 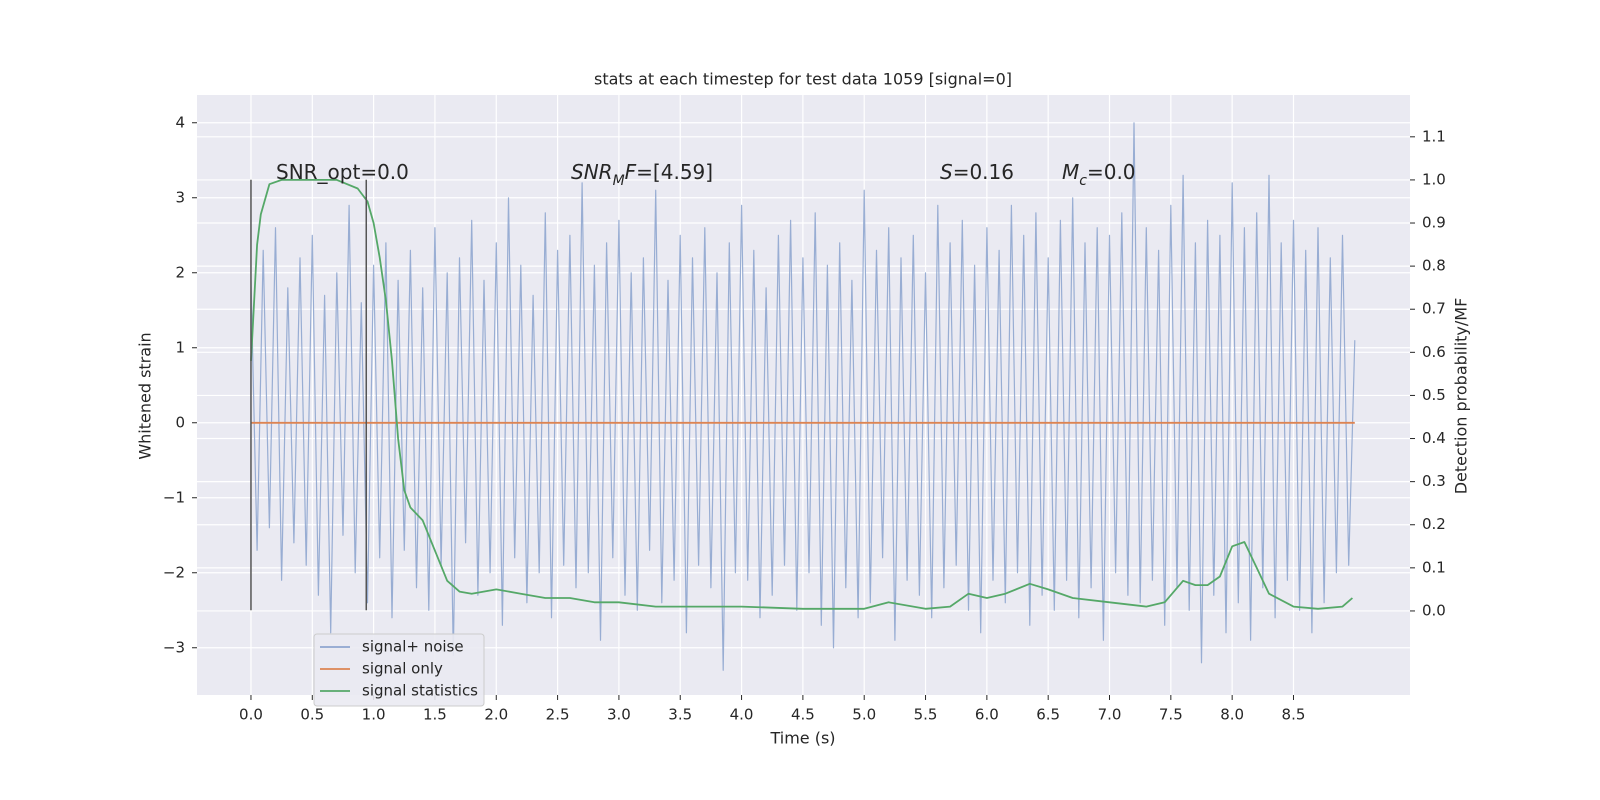 I want to click on annotation: Mc=0.0, so click(x=1099, y=175).